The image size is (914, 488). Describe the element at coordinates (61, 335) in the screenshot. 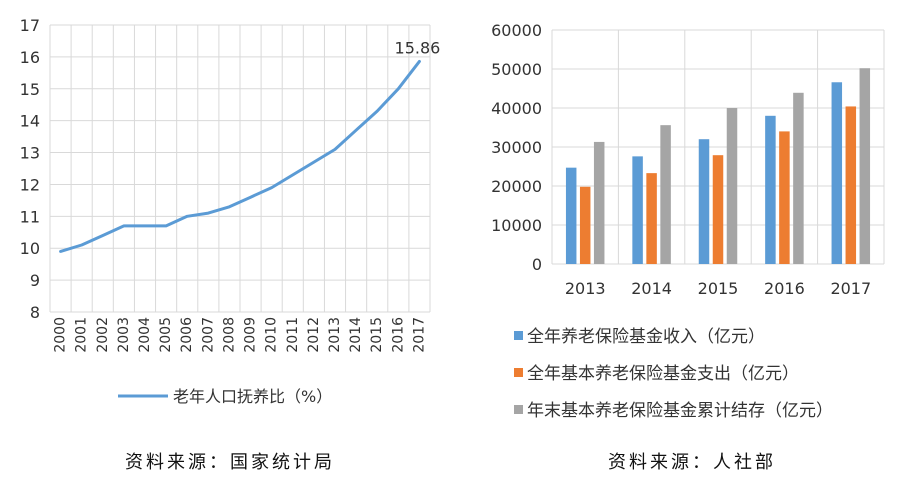

I see `x-tick-label: 2000` at that location.